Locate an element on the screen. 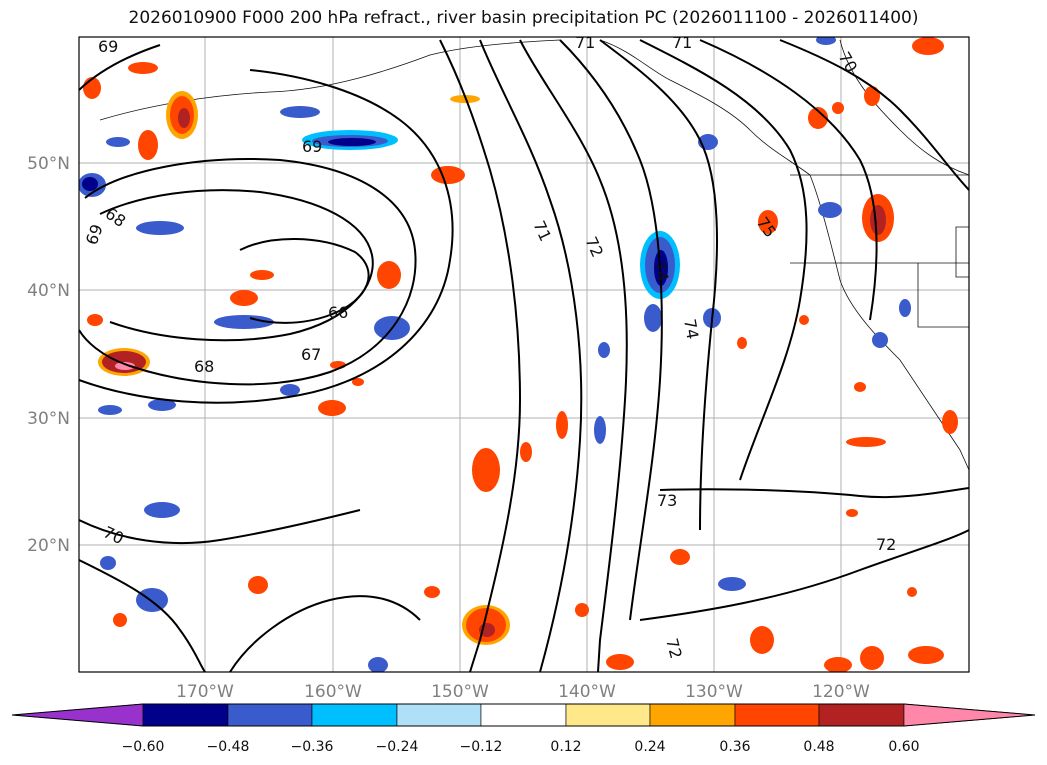 The width and height of the screenshot is (1047, 765). lat-label: 30°N is located at coordinates (48, 419).